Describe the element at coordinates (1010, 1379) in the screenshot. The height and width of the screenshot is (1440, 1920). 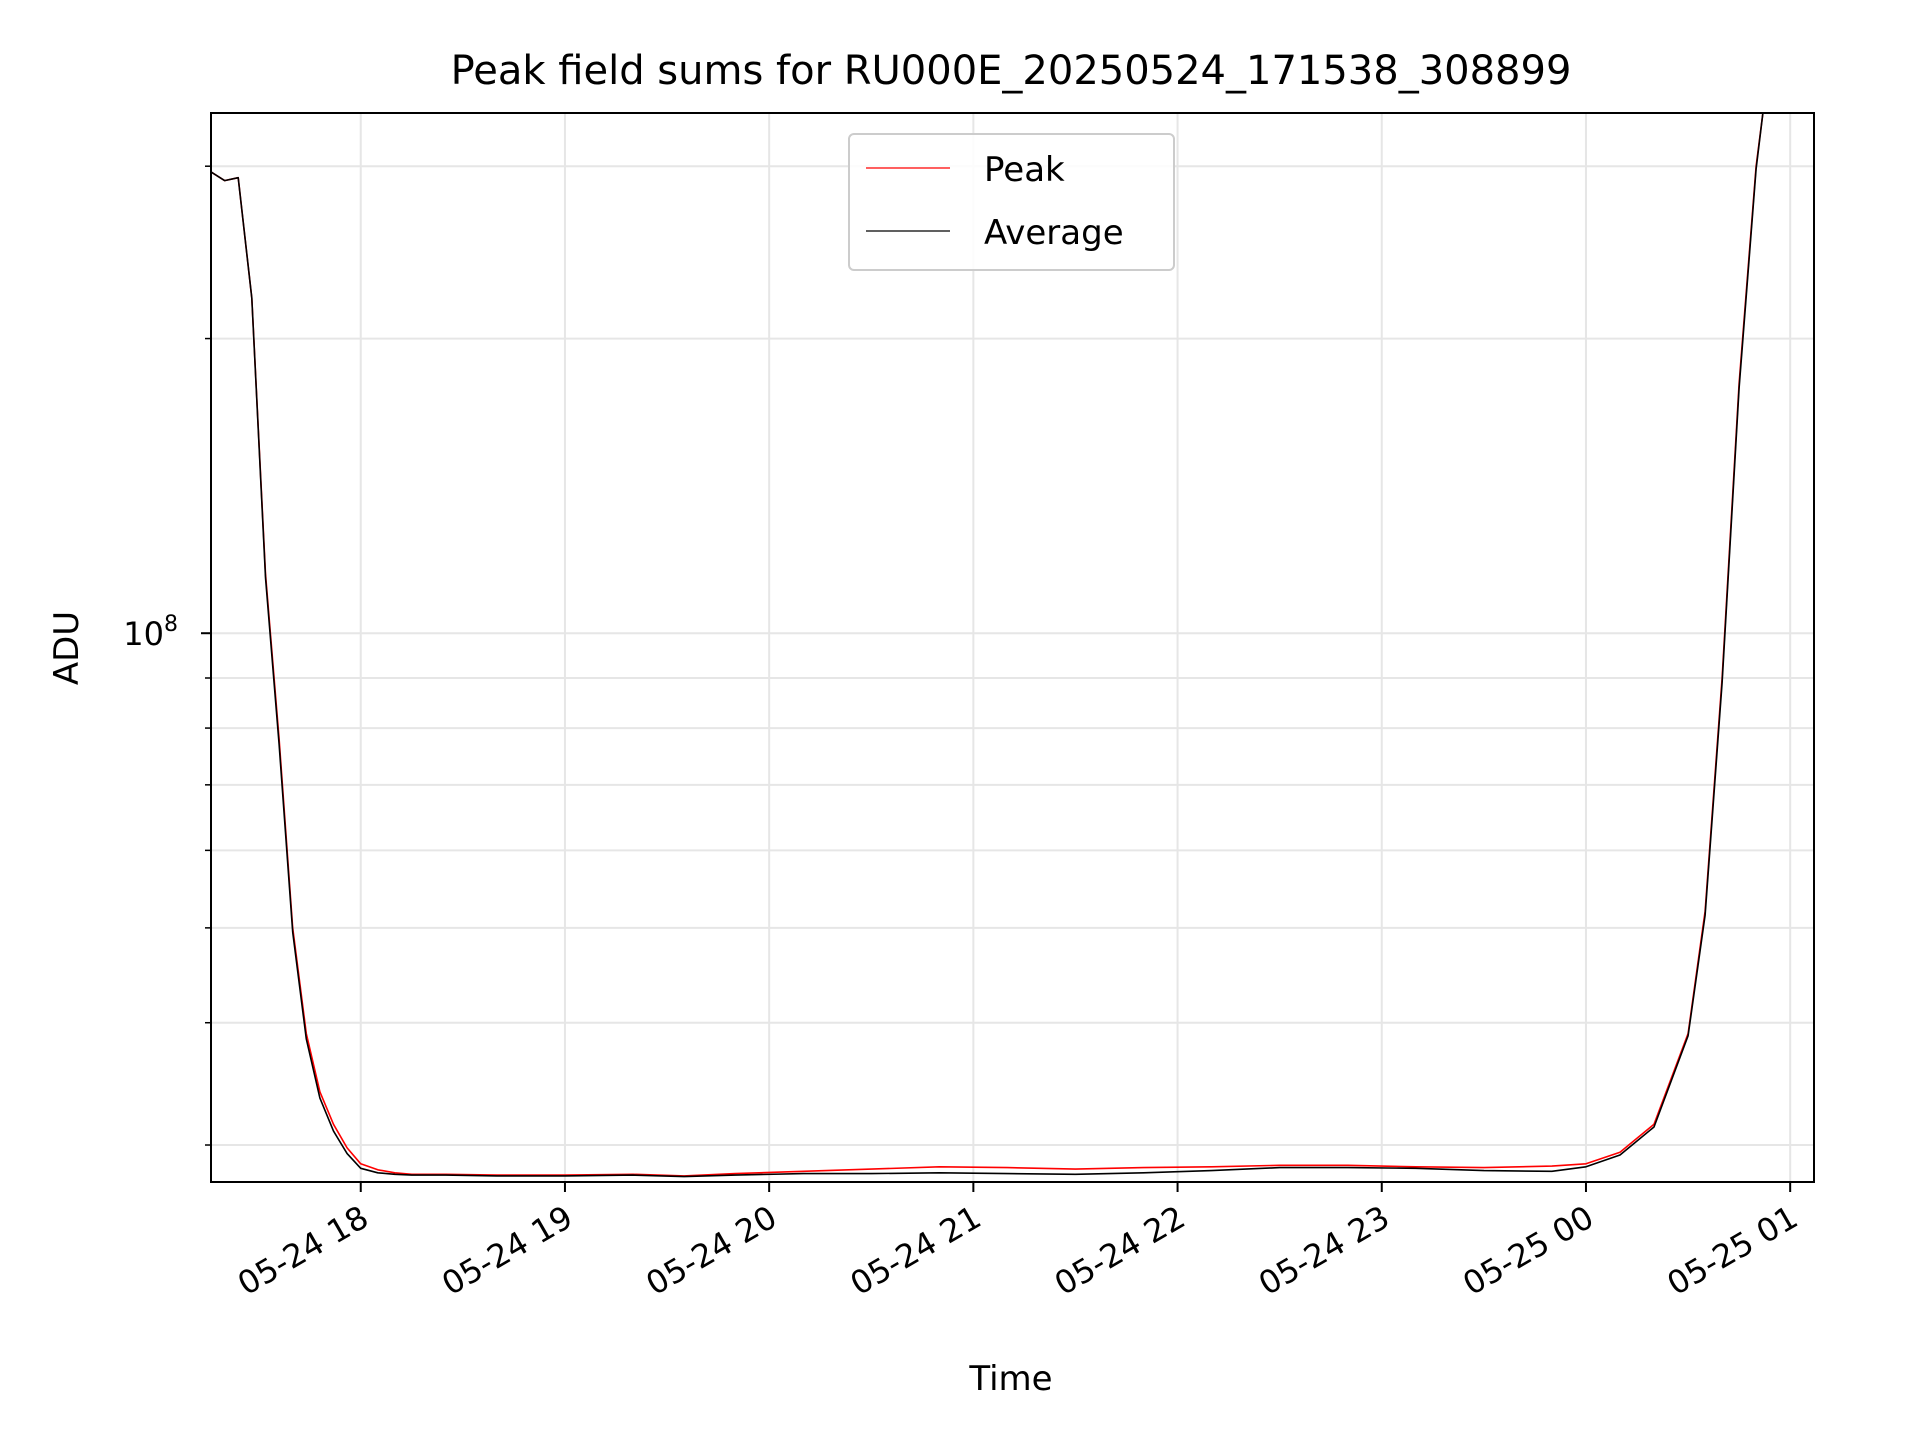
I see `x-axis-label: Time` at that location.